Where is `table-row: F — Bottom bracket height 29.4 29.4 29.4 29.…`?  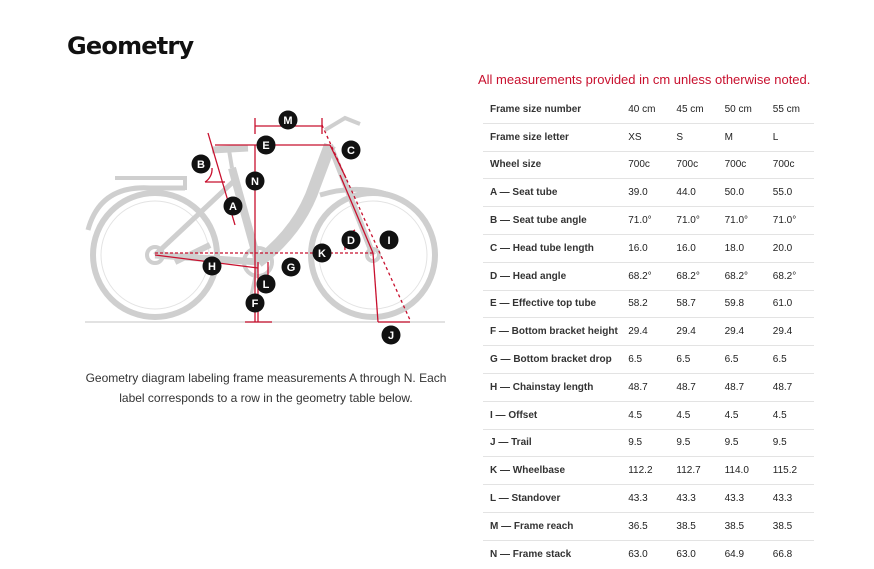
table-row: F — Bottom bracket height 29.4 29.4 29.4 29.… is located at coordinates (648, 332).